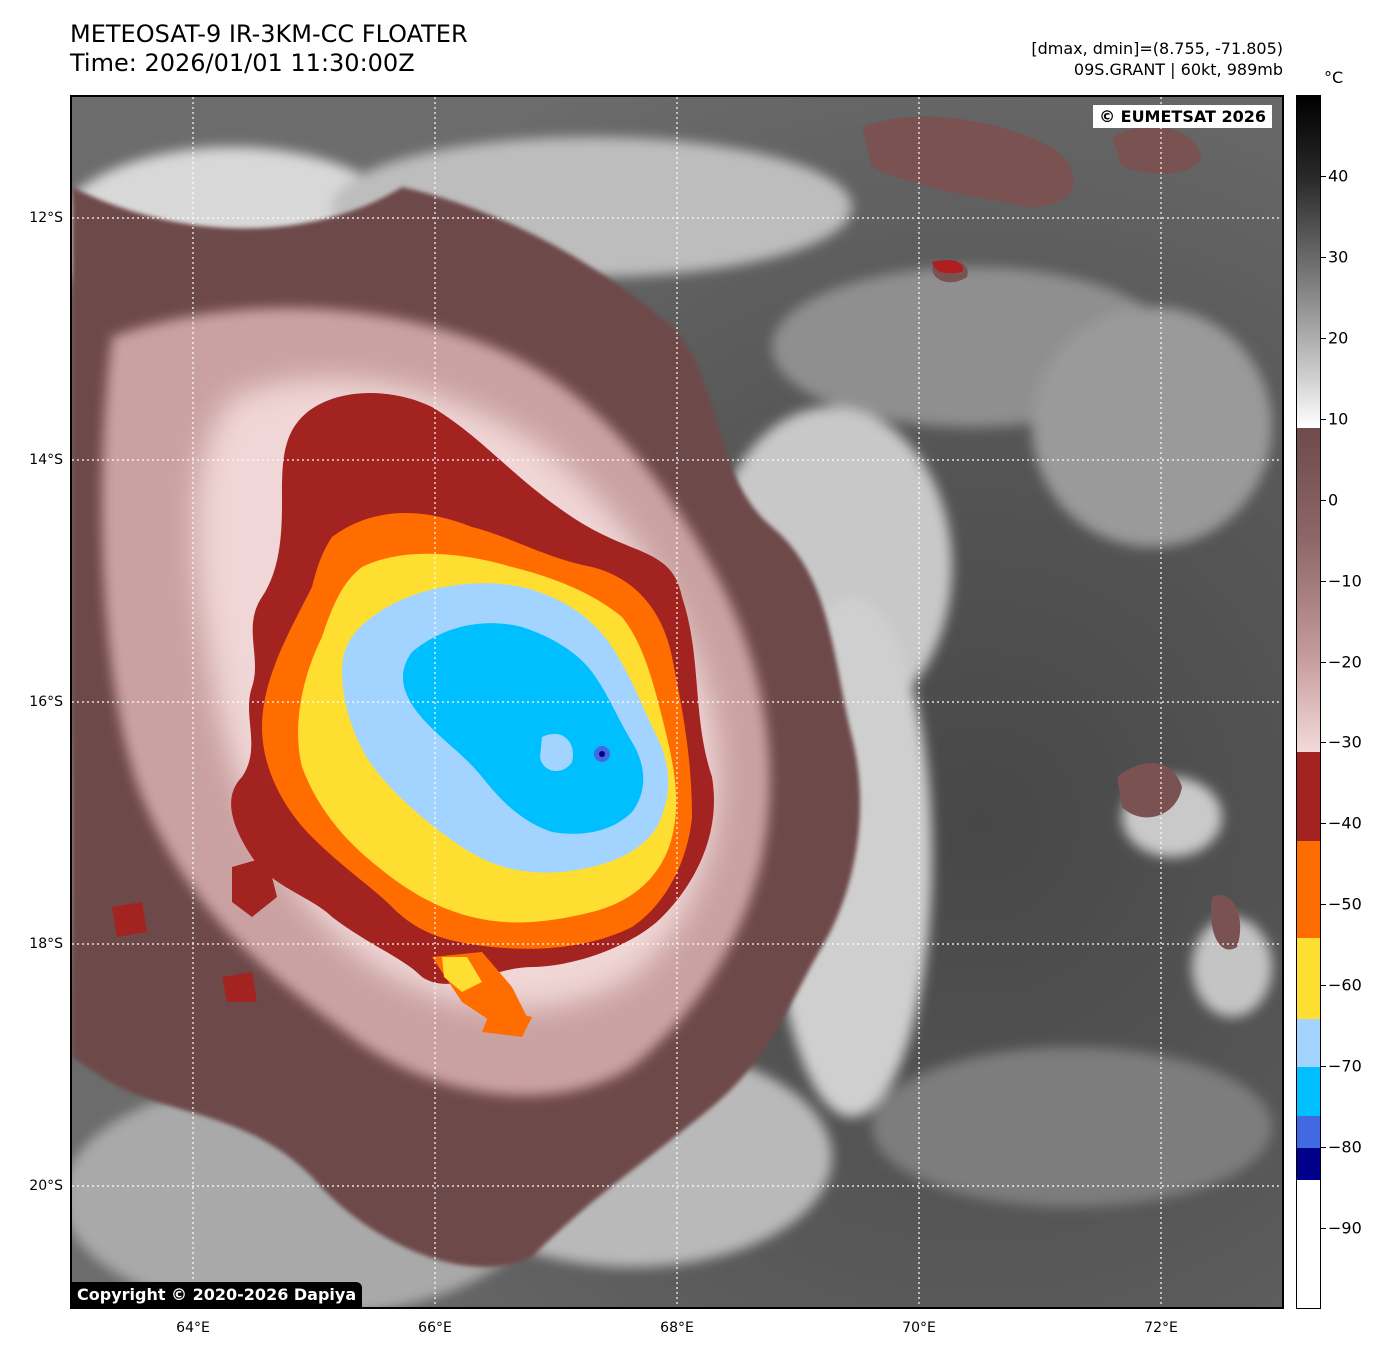 The height and width of the screenshot is (1359, 1388). Describe the element at coordinates (1338, 419) in the screenshot. I see `colorbar-tick-label: 10` at that location.